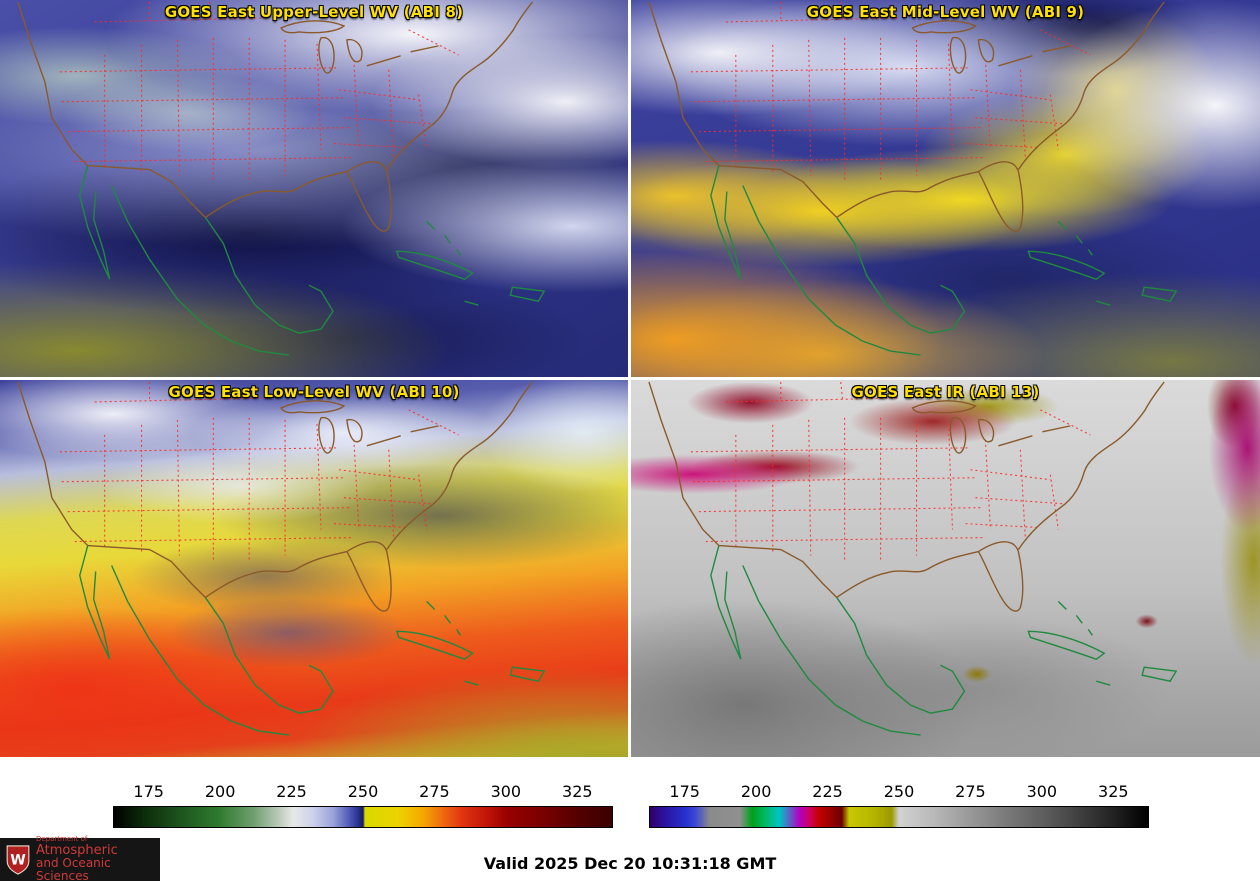 Image resolution: width=1260 pixels, height=881 pixels. What do you see at coordinates (363, 817) in the screenshot?
I see `colorbar-wv-gradient` at bounding box center [363, 817].